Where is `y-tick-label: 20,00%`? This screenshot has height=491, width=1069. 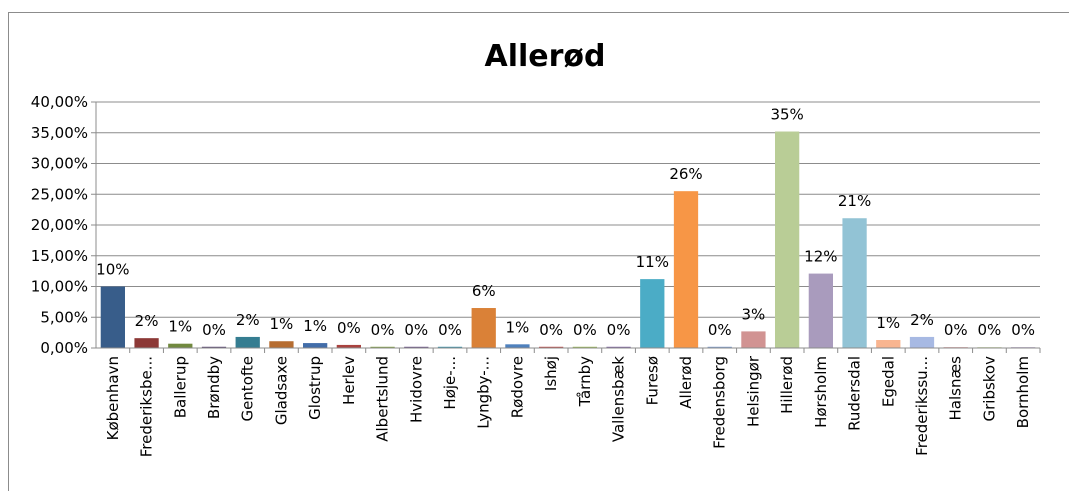
y-tick-label: 20,00% is located at coordinates (59, 225).